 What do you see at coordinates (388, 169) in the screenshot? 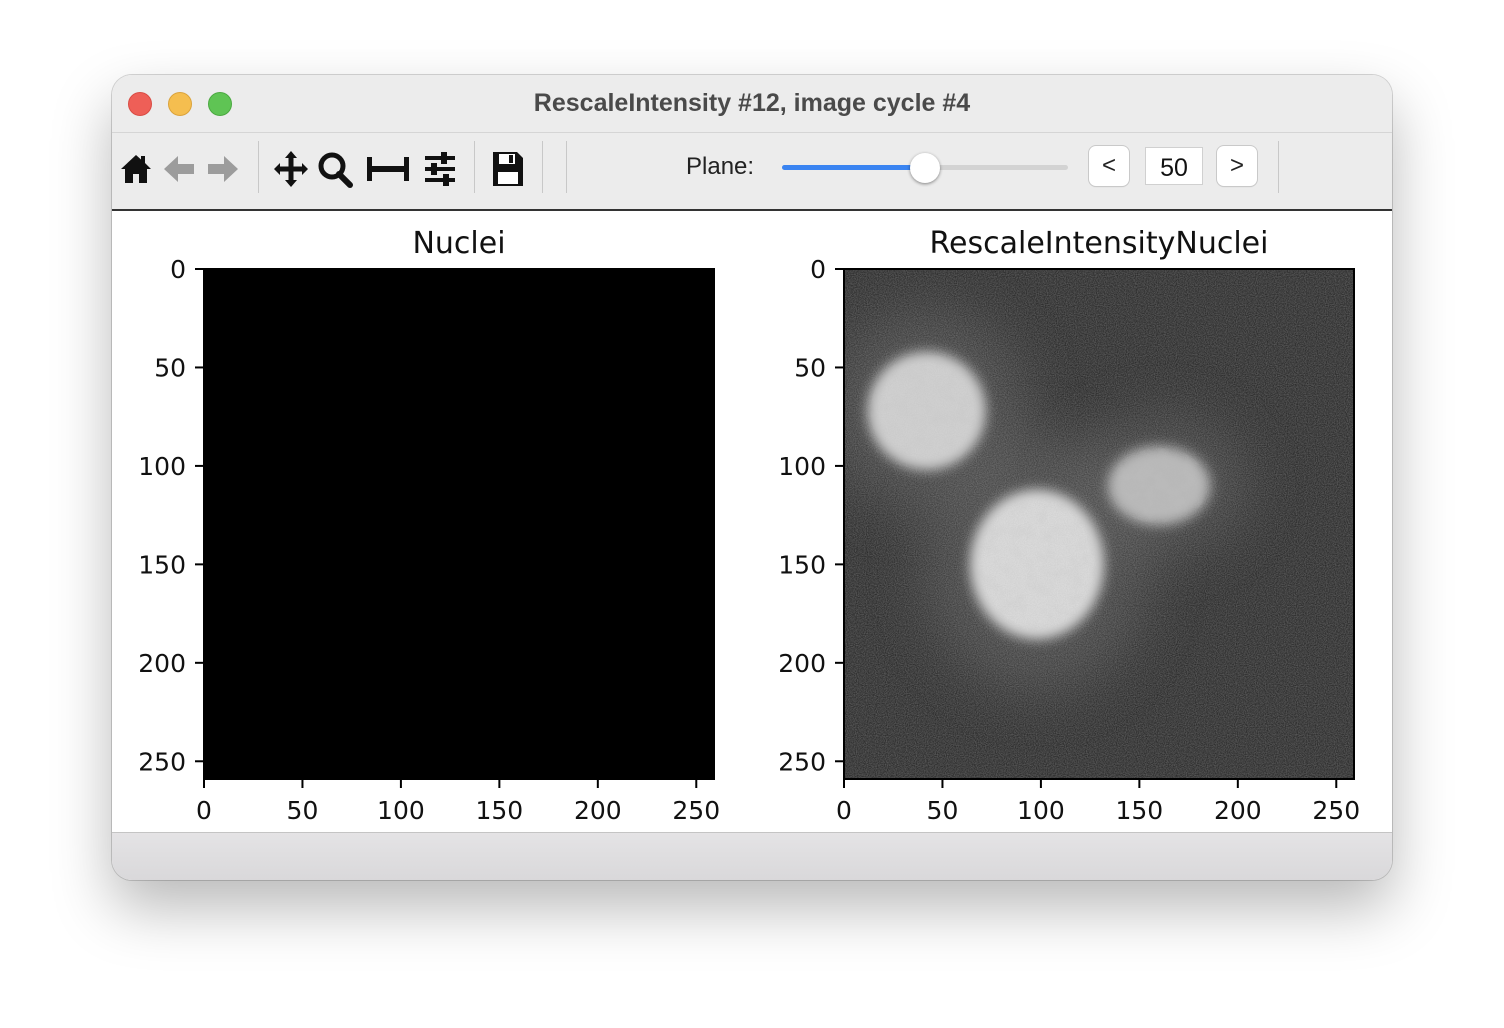
I see `subplots-adjust-icon` at bounding box center [388, 169].